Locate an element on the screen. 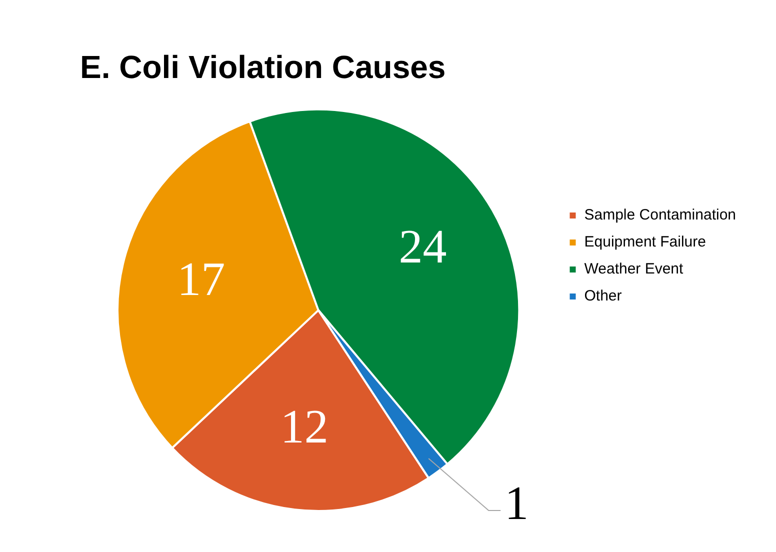 The width and height of the screenshot is (776, 552). legend-label: Weather Event is located at coordinates (634, 269).